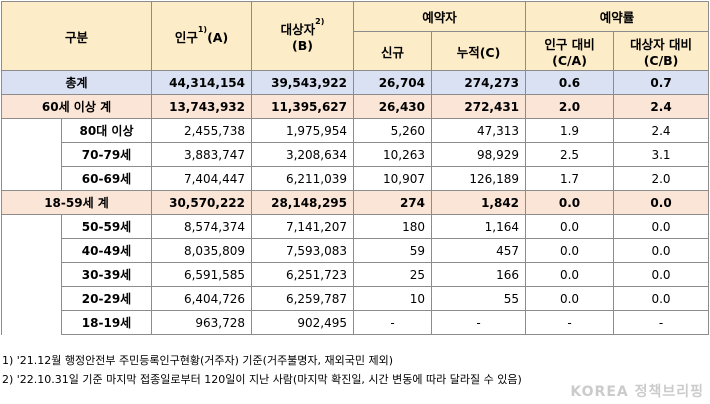 This screenshot has width=710, height=404. What do you see at coordinates (303, 298) in the screenshot?
I see `cell-target: 6,259,787` at bounding box center [303, 298].